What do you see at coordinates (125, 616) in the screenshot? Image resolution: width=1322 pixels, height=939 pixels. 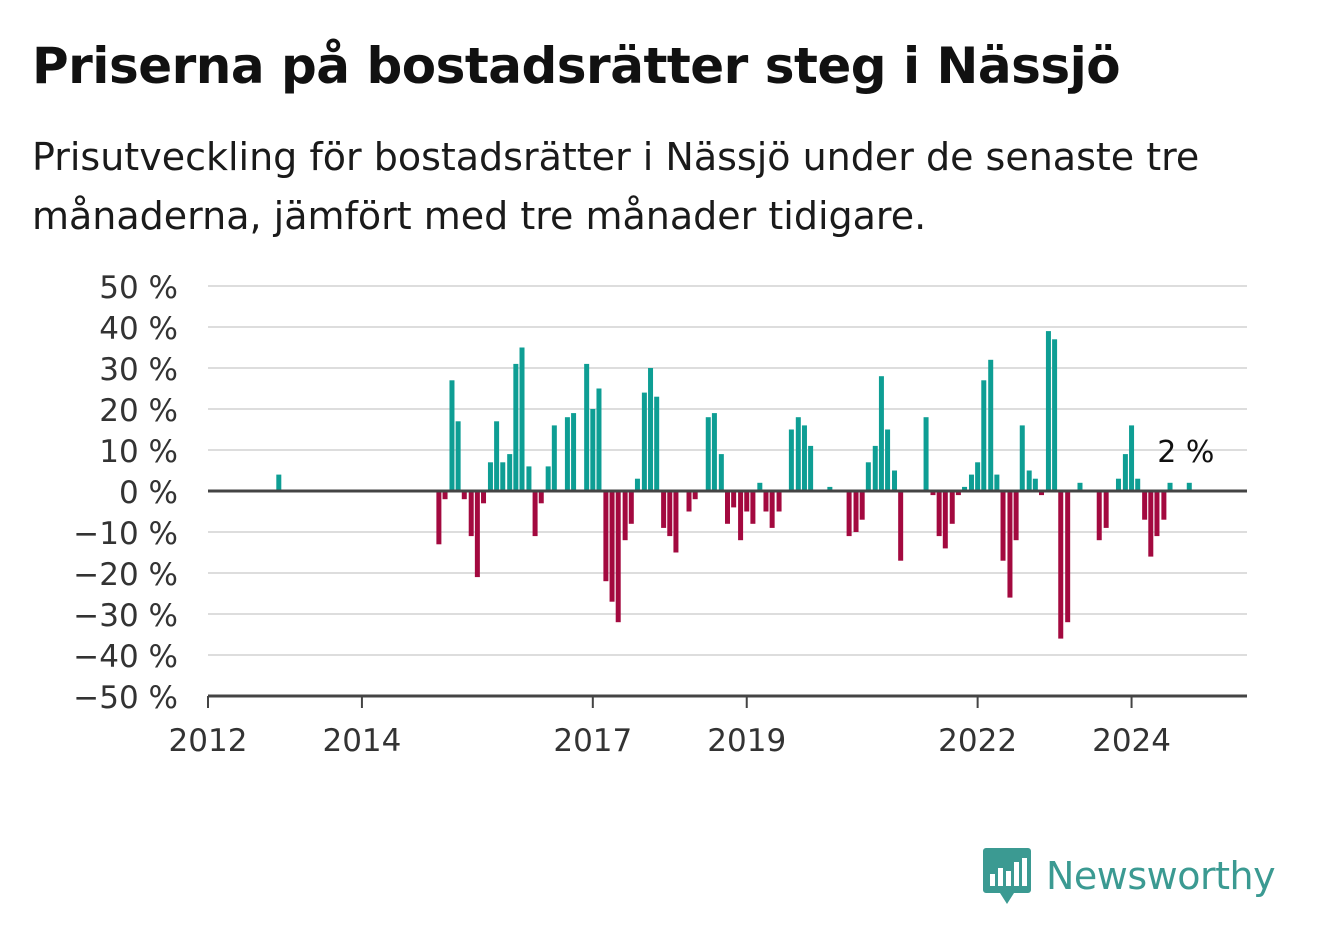 I see `y-tick-label: −30 %` at bounding box center [125, 616].